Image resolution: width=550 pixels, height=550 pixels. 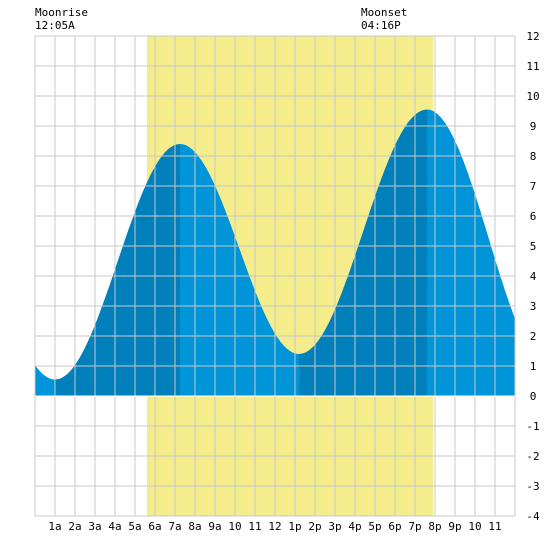 What do you see at coordinates (533, 246) in the screenshot?
I see `y-tick-label: 5` at bounding box center [533, 246].